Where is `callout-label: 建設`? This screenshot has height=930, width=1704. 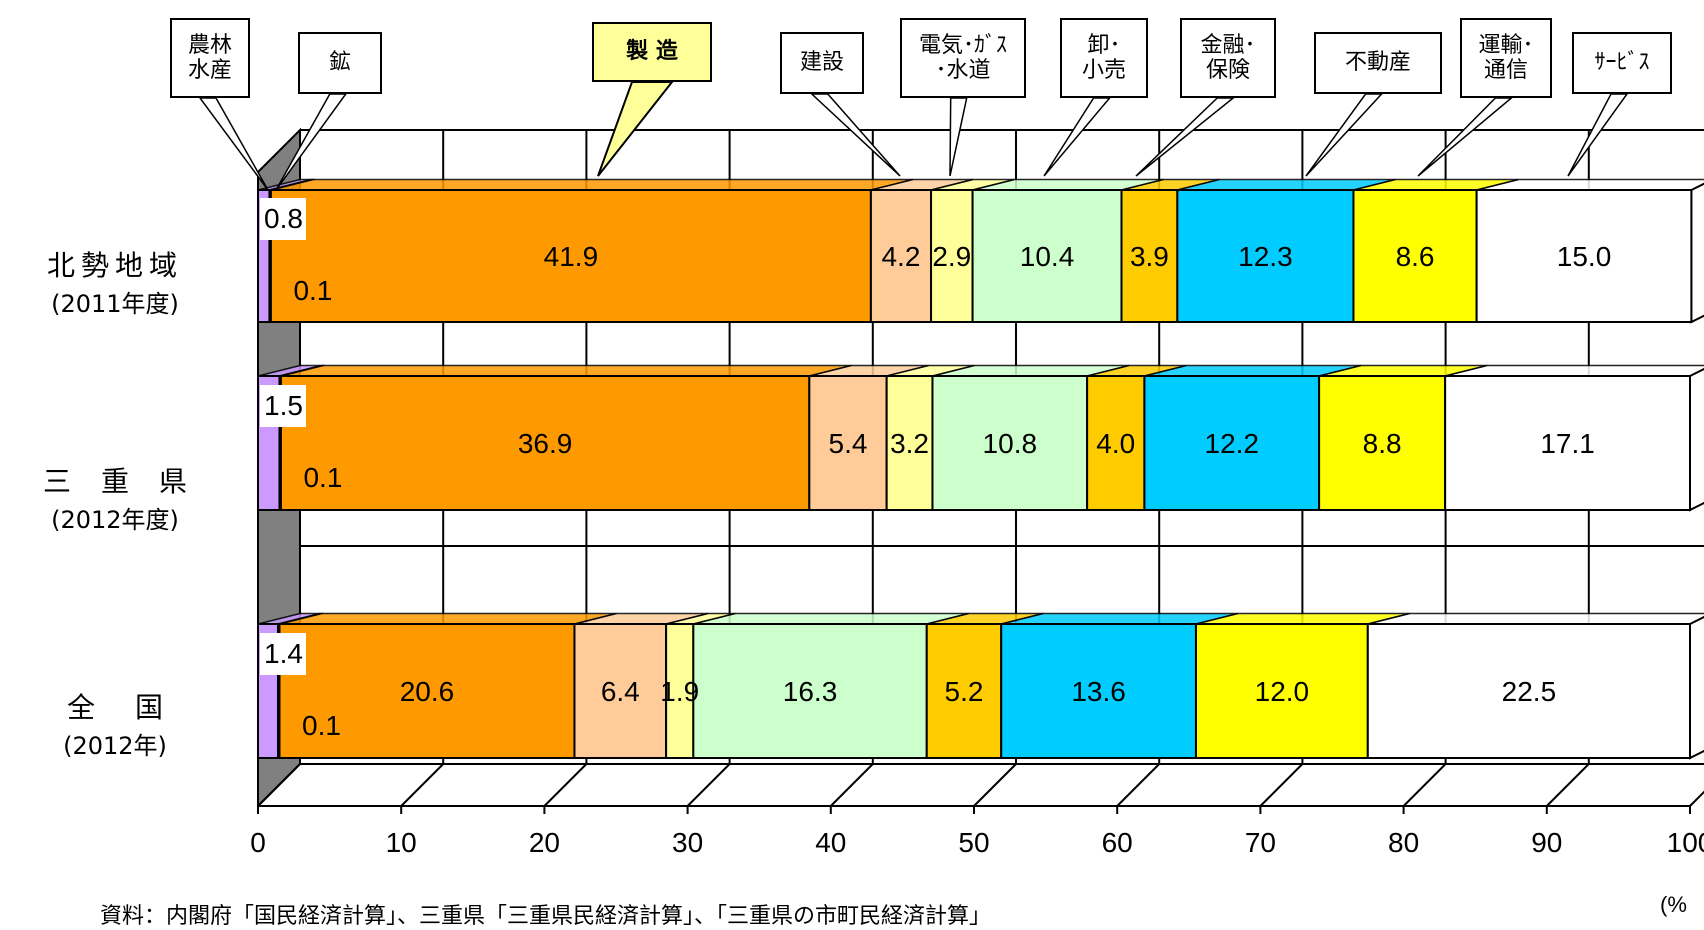 callout-label: 建設 is located at coordinates (822, 63).